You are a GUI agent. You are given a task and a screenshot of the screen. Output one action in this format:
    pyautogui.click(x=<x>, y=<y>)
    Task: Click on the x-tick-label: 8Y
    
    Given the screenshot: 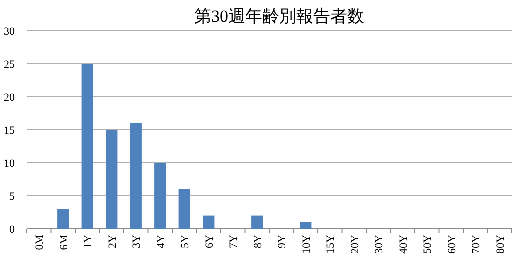 What is the action you would take?
    pyautogui.click(x=258, y=241)
    